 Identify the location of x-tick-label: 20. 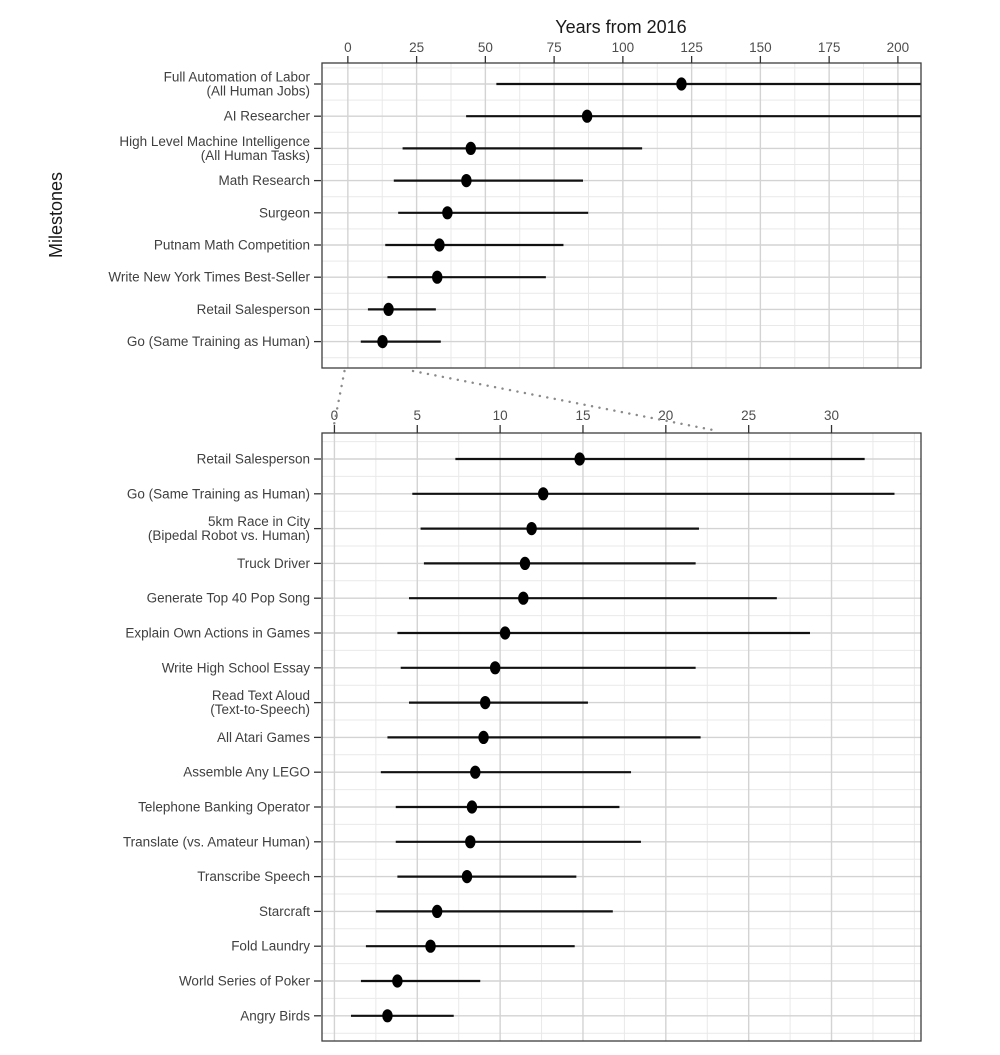
(665, 415).